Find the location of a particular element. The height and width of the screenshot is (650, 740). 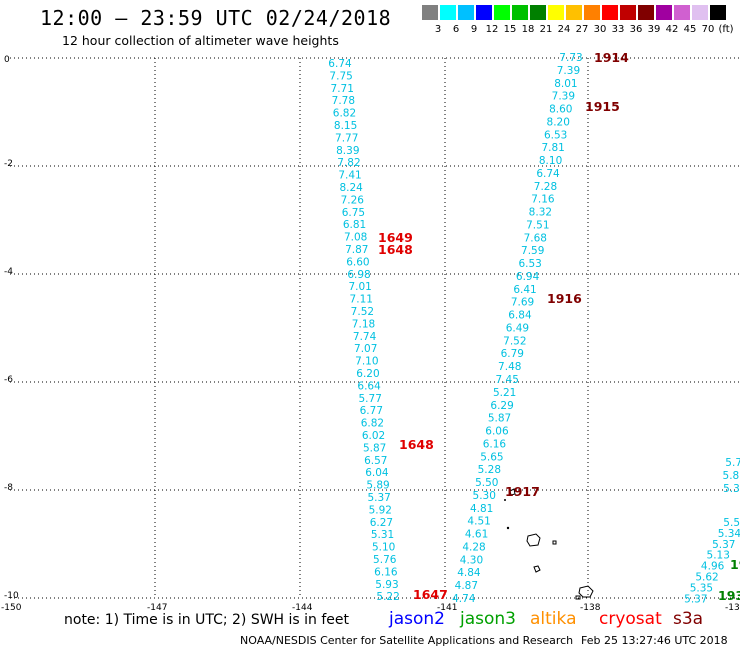

latitude-label: -4 is located at coordinates (8, 272).